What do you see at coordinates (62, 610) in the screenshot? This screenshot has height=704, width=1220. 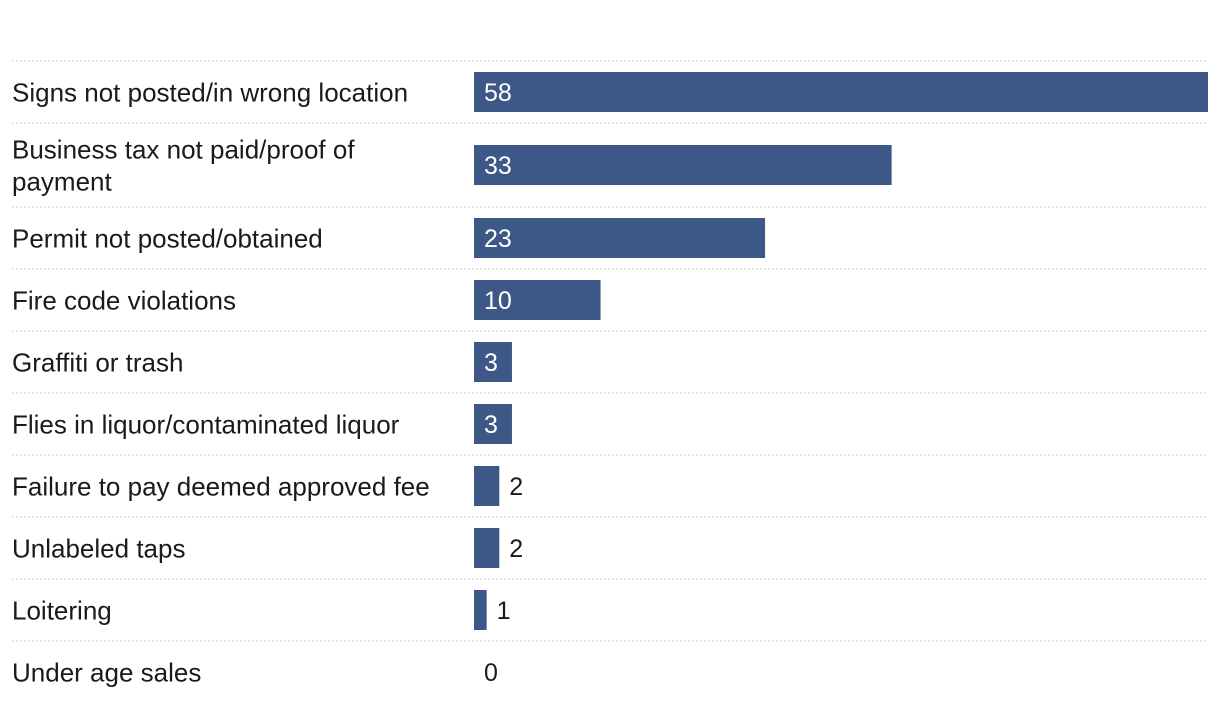 I see `category-label: Loitering` at bounding box center [62, 610].